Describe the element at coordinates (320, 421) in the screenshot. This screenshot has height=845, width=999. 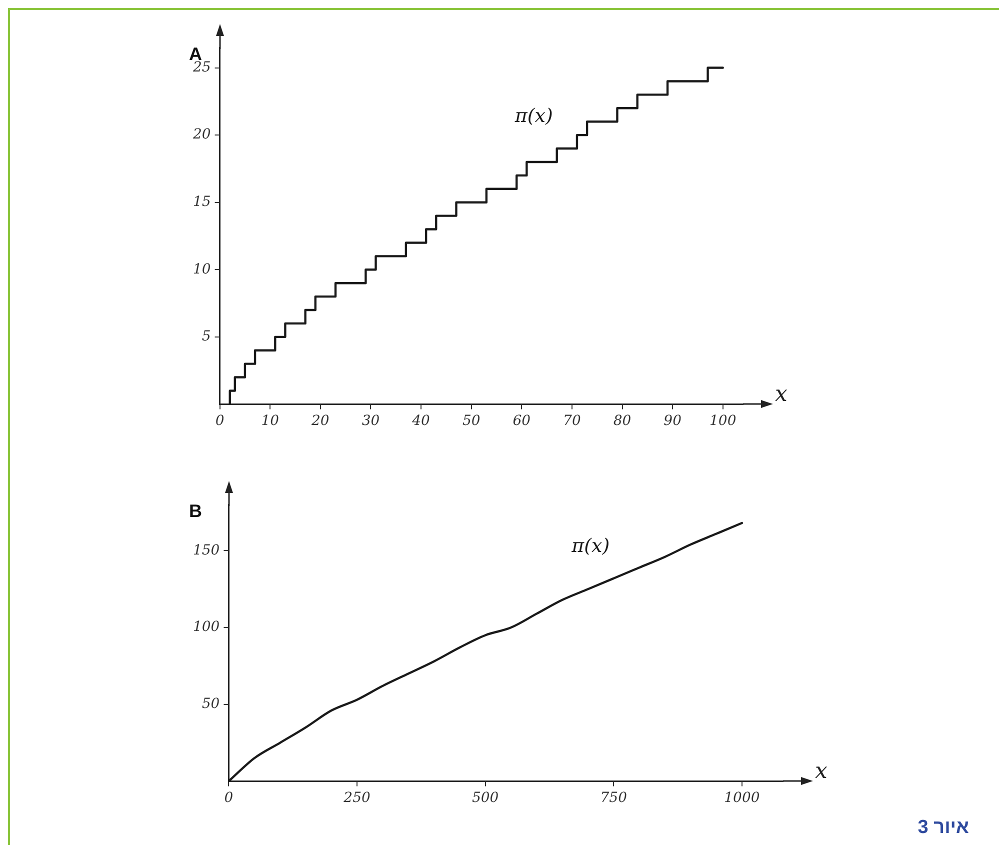
I see `x-tick-label: 20` at that location.